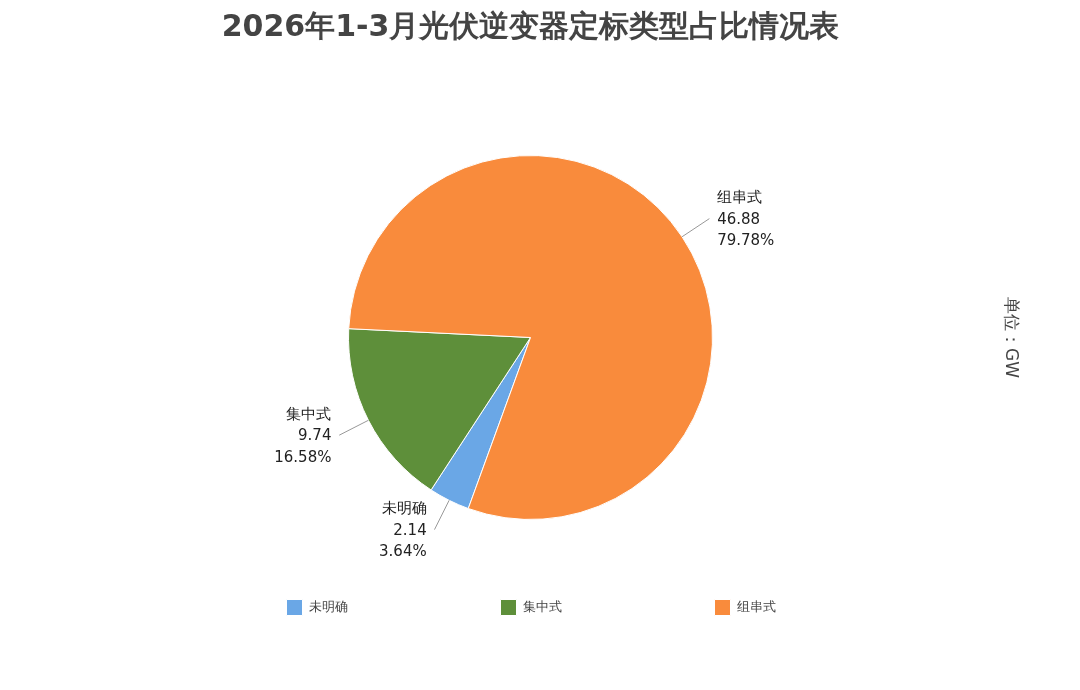 This screenshot has height=690, width=1080. What do you see at coordinates (1011, 338) in the screenshot?
I see `text: 单位：GW` at bounding box center [1011, 338].